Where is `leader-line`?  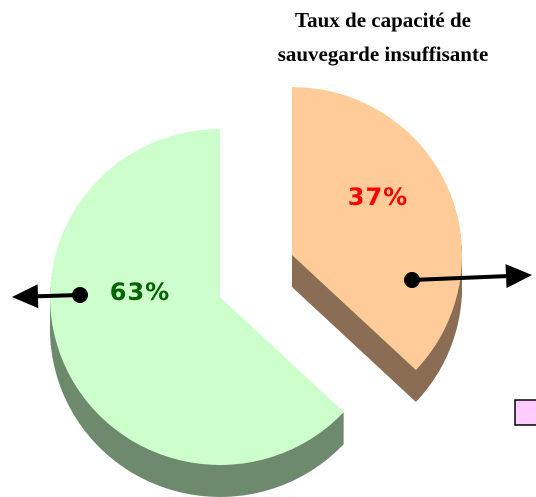 leader-line is located at coordinates (459, 278).